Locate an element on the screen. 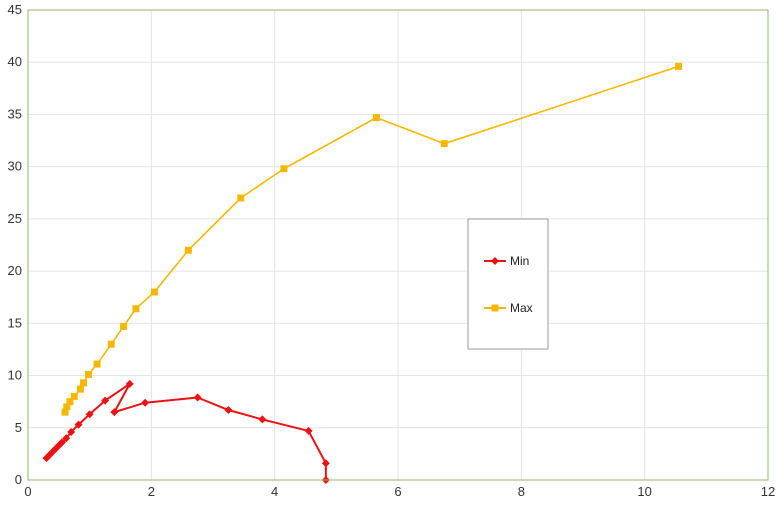  legend-box is located at coordinates (508, 284).